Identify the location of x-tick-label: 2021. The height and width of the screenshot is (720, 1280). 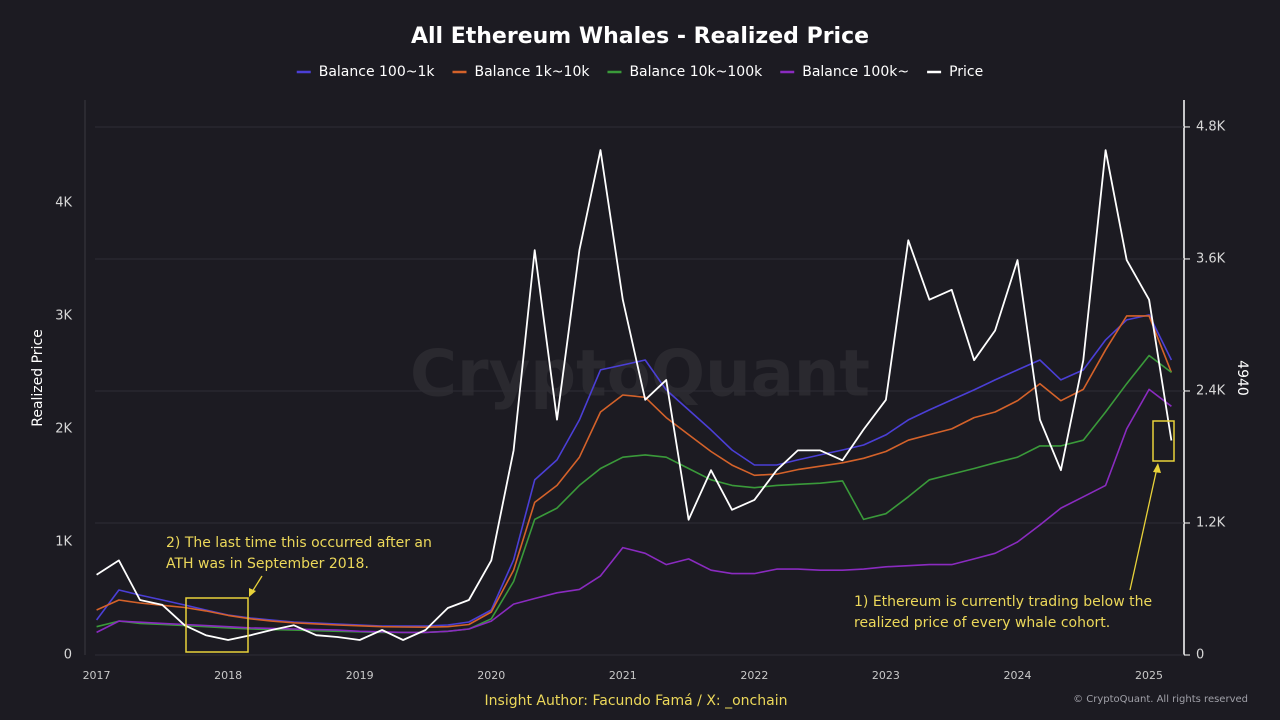
(623, 675).